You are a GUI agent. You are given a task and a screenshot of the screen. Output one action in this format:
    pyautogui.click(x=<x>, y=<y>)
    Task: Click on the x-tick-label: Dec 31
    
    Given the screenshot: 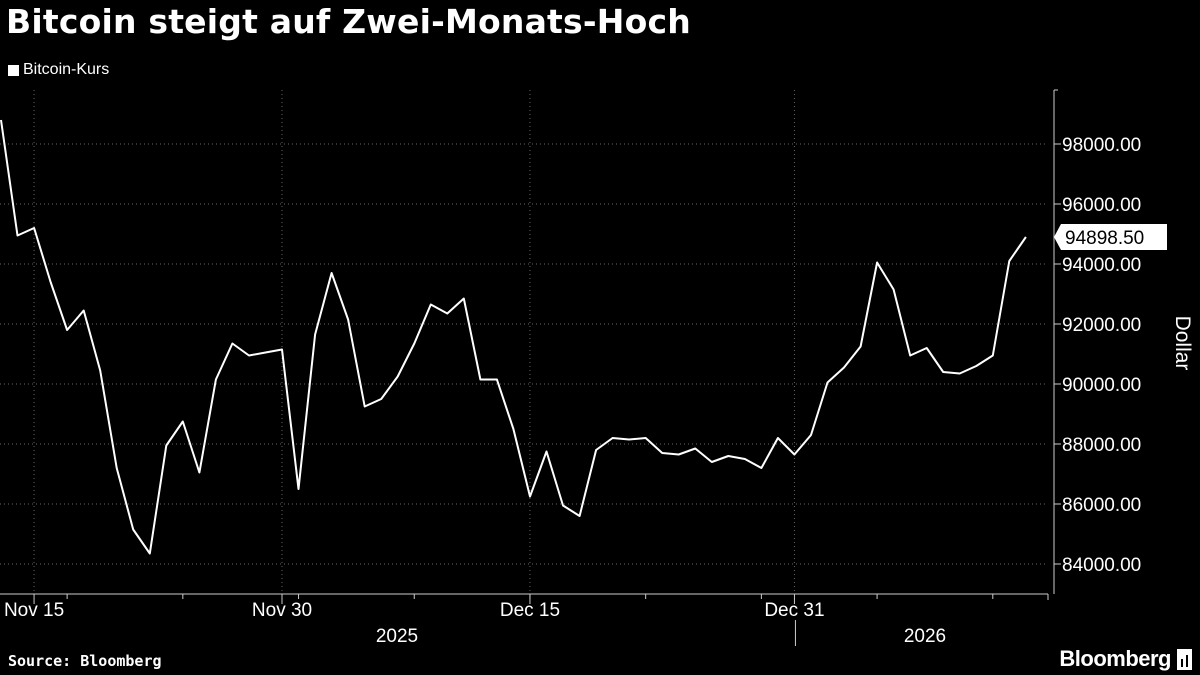 What is the action you would take?
    pyautogui.click(x=794, y=610)
    